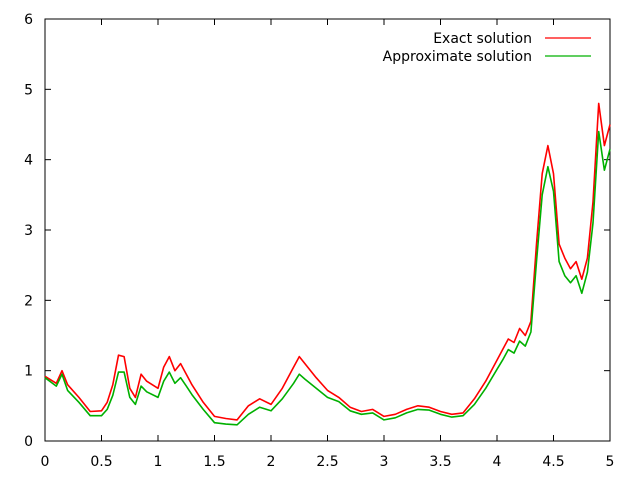 Image resolution: width=640 pixels, height=480 pixels. I want to click on x-tick-label: 2, so click(271, 462).